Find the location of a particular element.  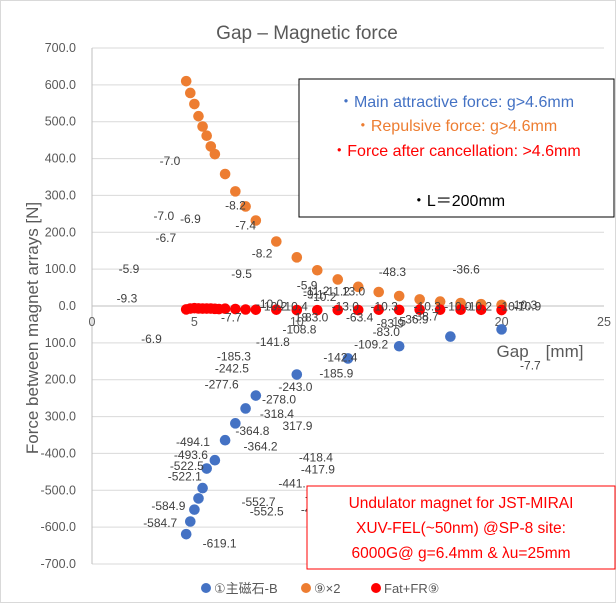

data-label: -9.3 is located at coordinates (127, 298).